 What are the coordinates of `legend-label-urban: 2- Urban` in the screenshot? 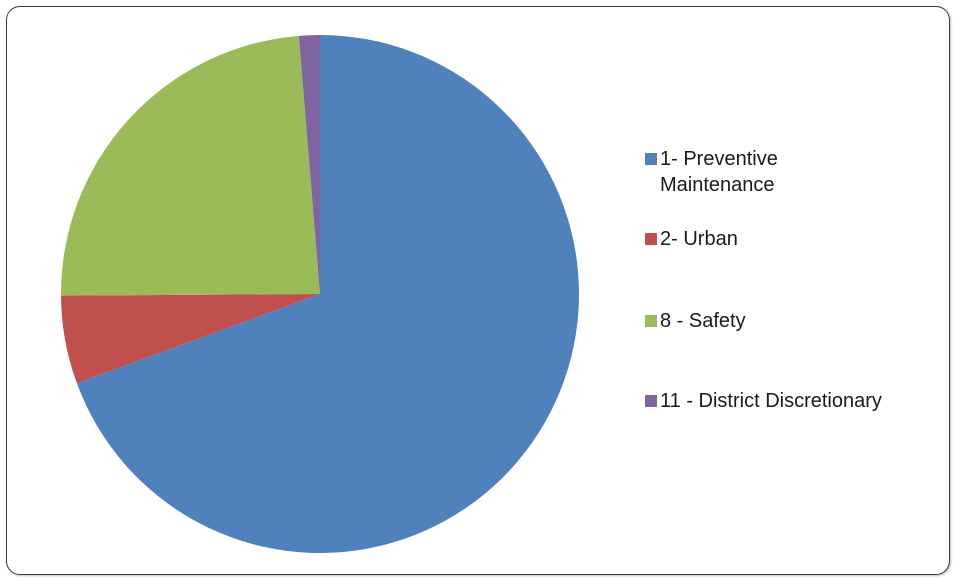 It's located at (699, 239).